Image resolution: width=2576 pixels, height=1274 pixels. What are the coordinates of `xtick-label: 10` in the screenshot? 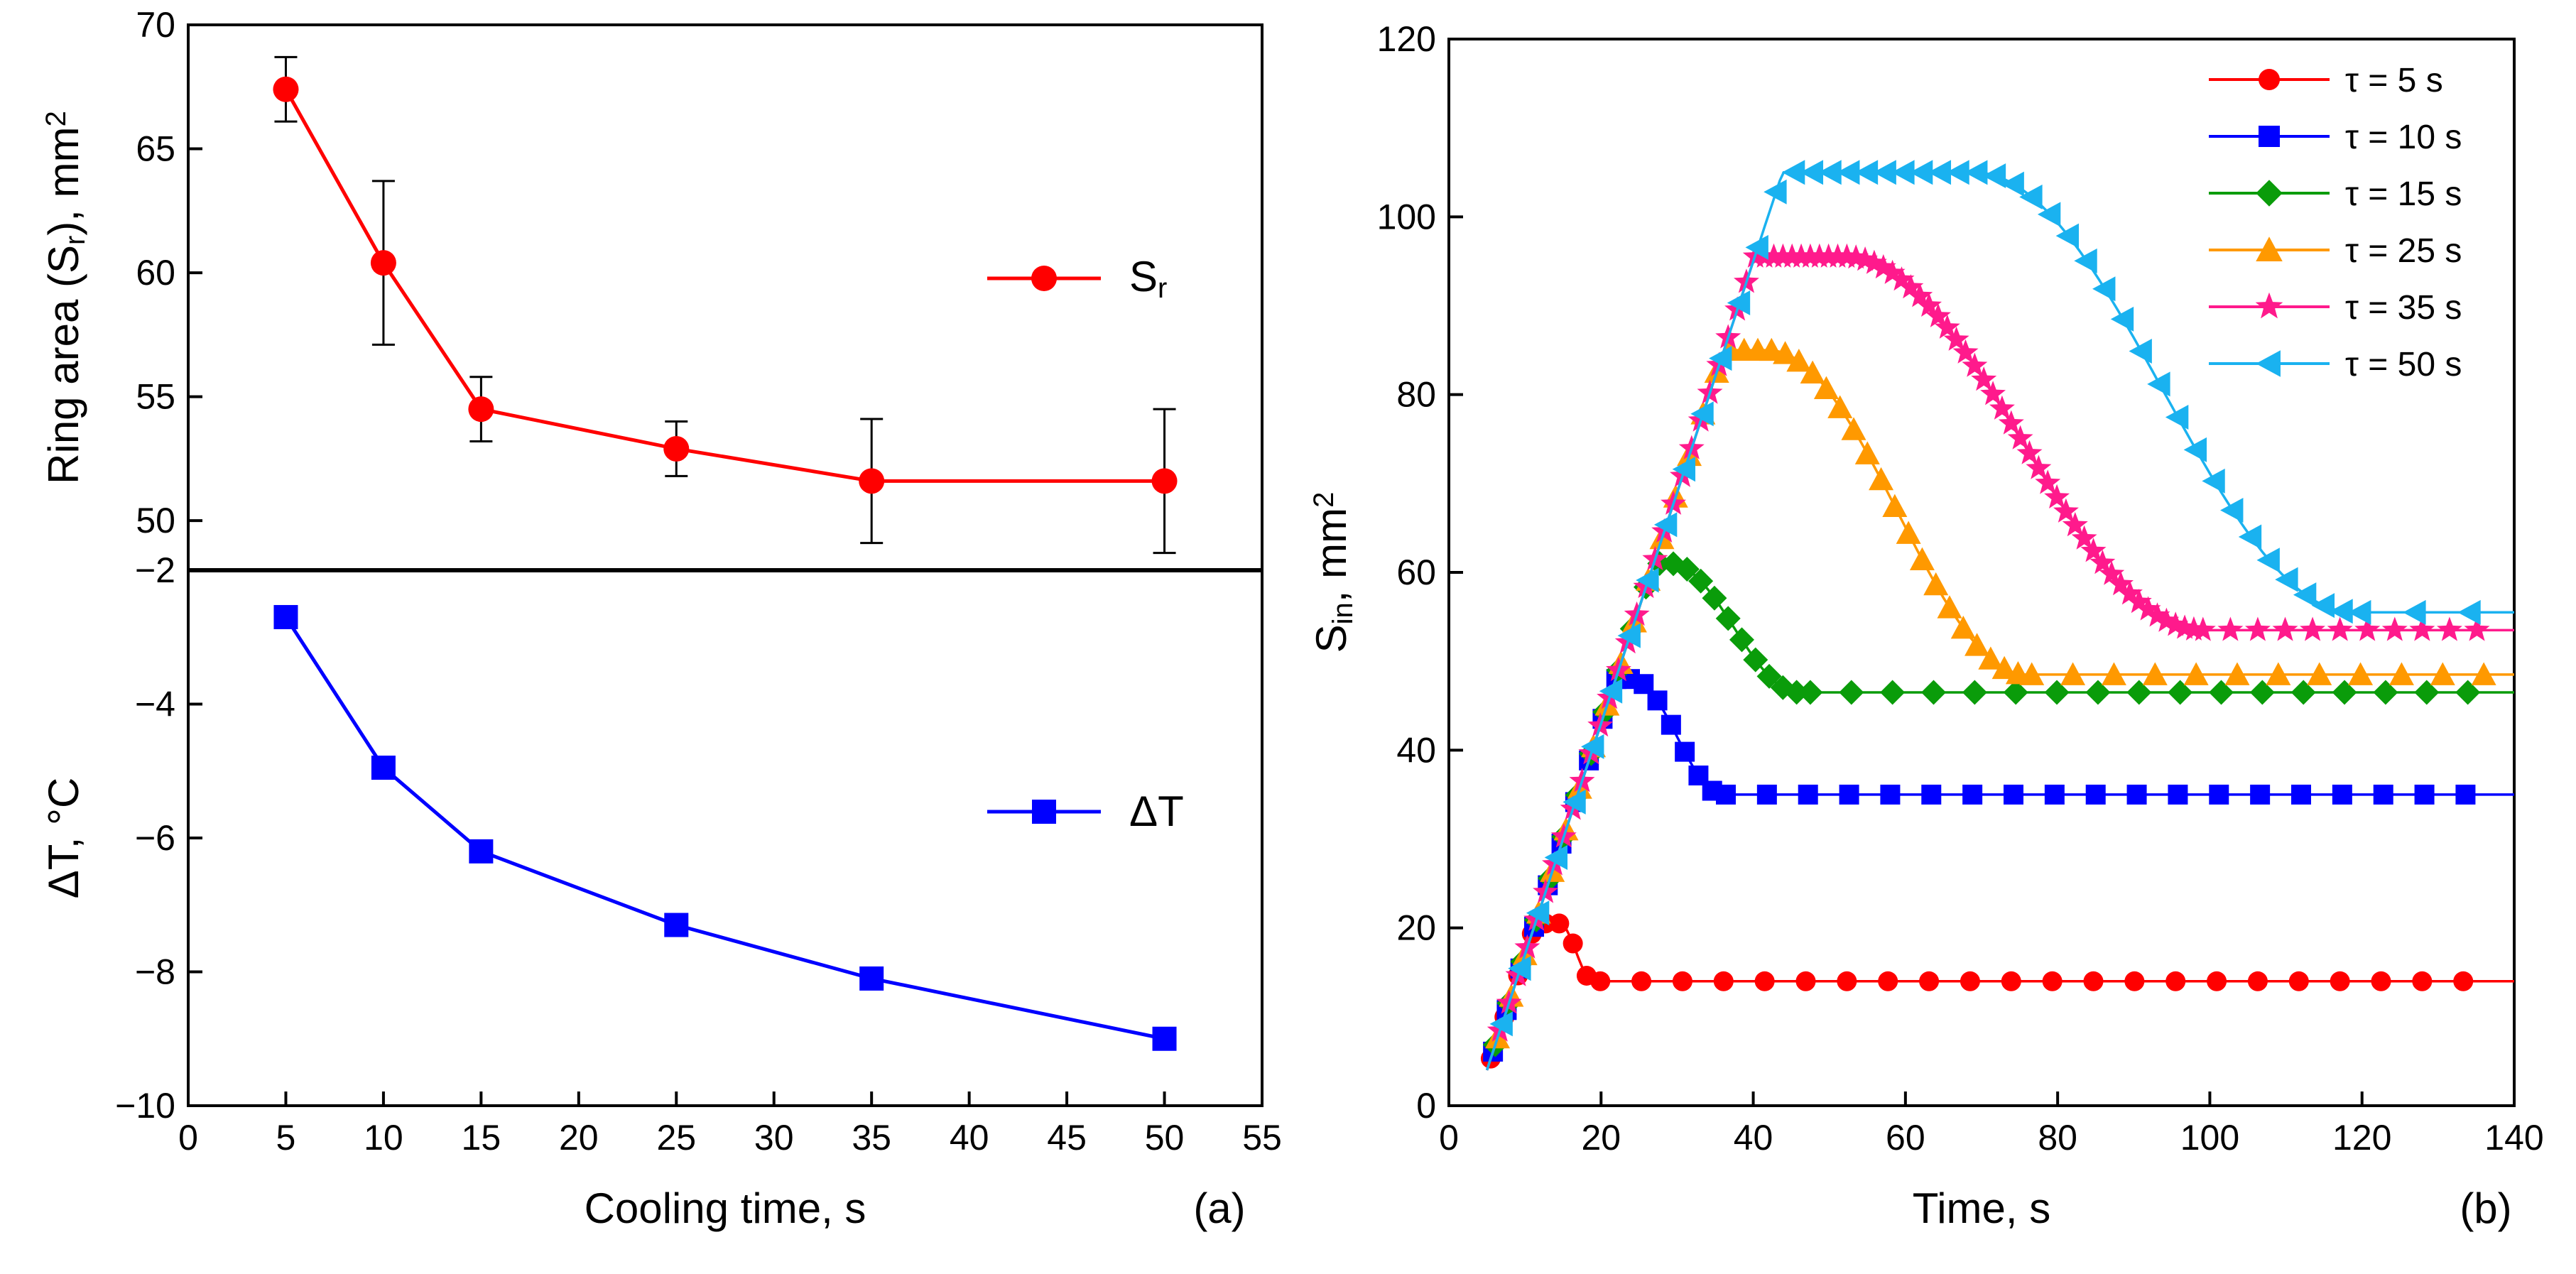 It's located at (383, 1138).